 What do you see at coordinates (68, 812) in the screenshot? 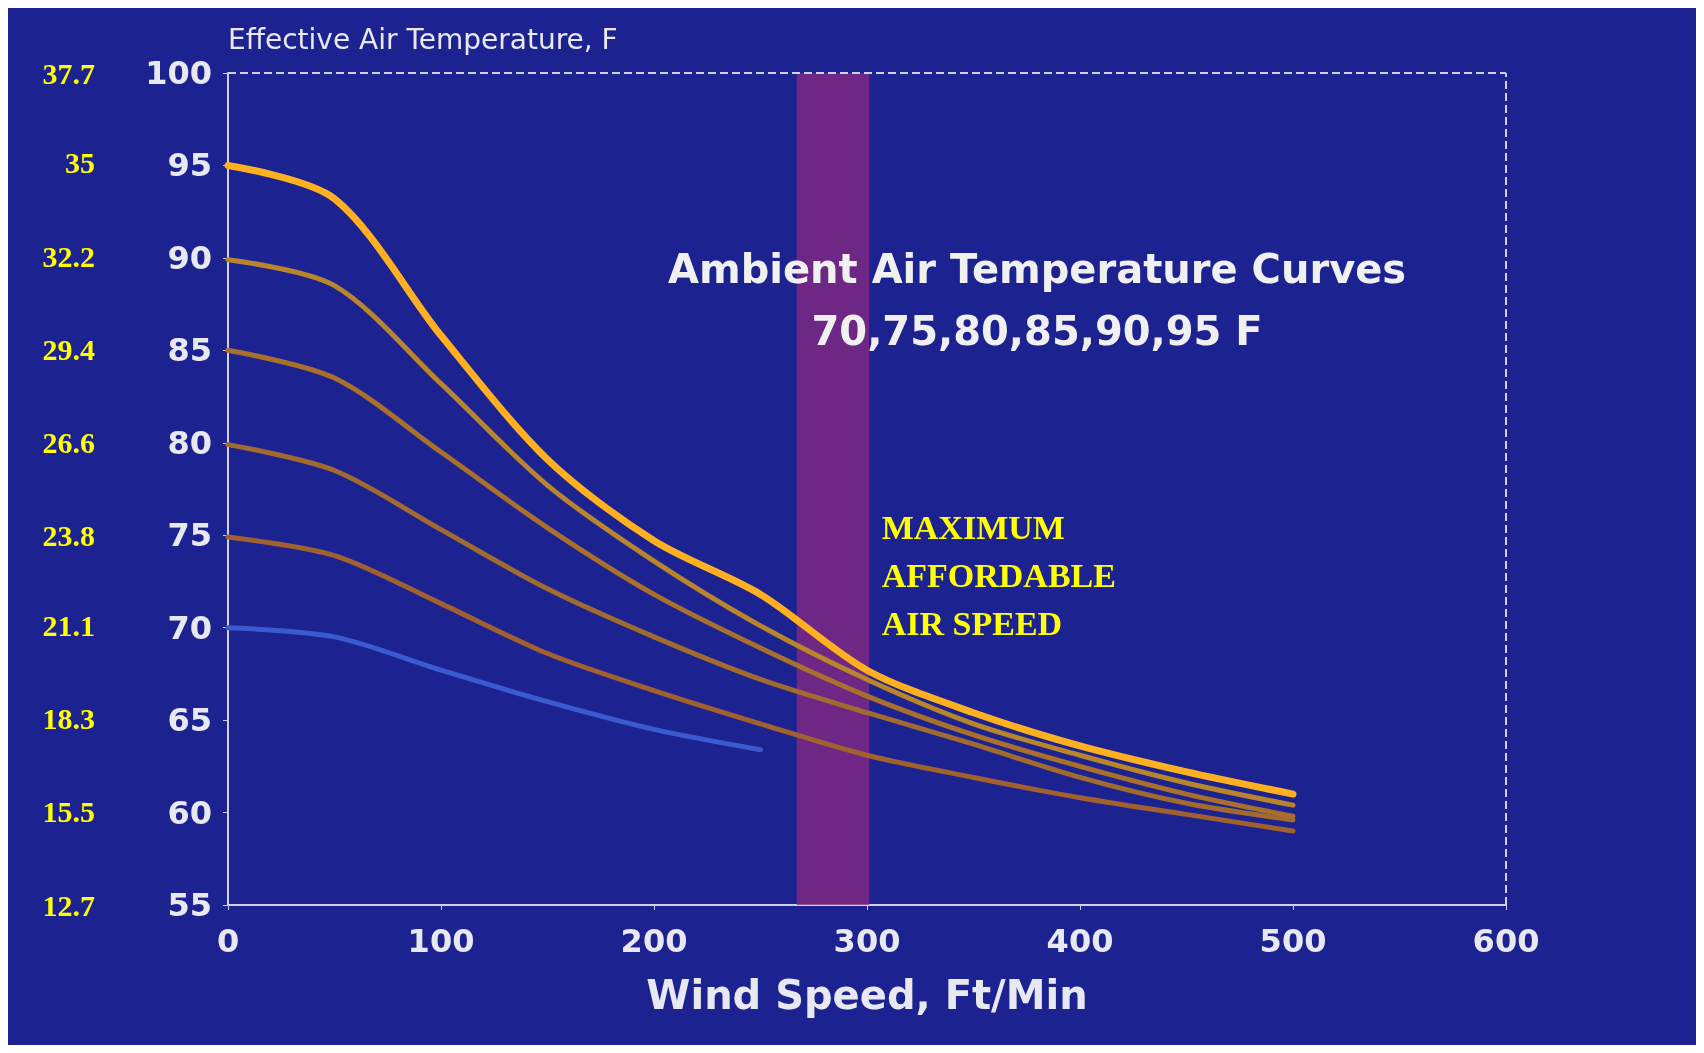
I see `y2-tick-label: 15.5` at bounding box center [68, 812].